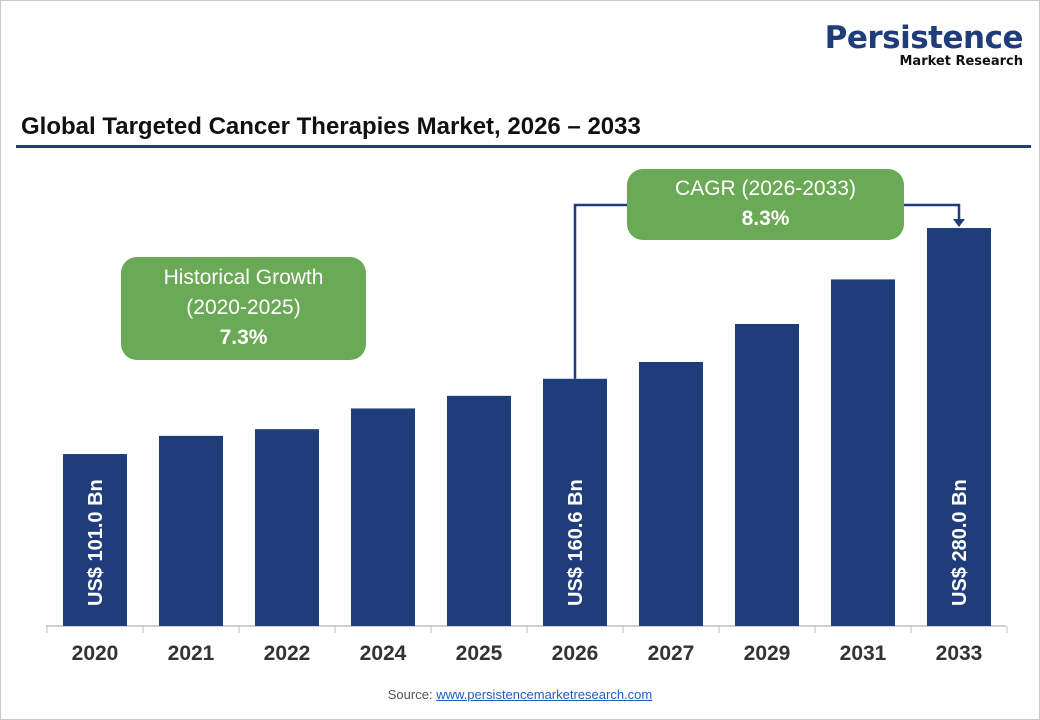  Describe the element at coordinates (863, 452) in the screenshot. I see `bar-2031` at that location.